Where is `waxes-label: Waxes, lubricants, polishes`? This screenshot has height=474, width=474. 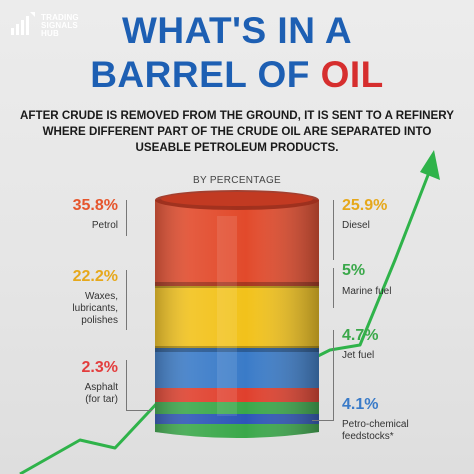 waxes-label: Waxes, lubricants, polishes is located at coordinates (79, 309).